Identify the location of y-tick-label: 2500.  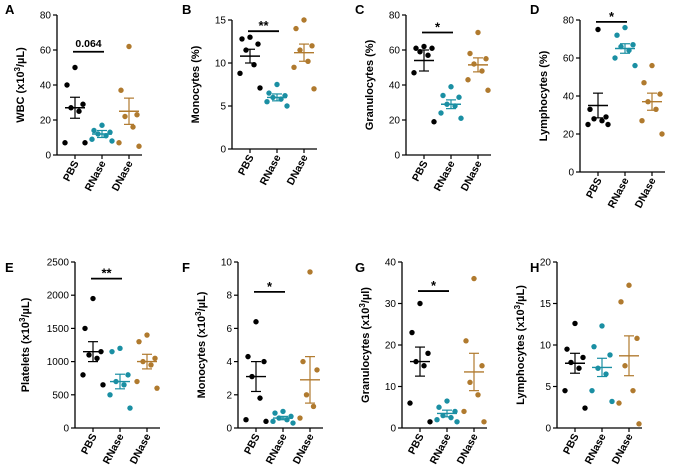
(58, 263).